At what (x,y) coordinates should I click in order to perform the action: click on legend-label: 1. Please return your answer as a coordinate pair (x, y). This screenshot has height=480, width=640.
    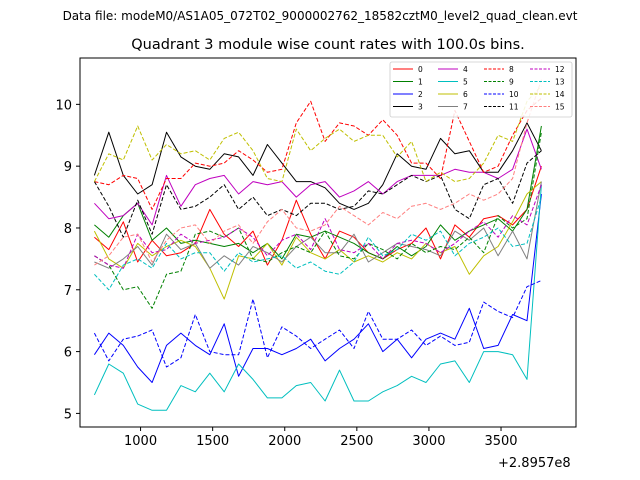
    Looking at the image, I should click on (420, 82).